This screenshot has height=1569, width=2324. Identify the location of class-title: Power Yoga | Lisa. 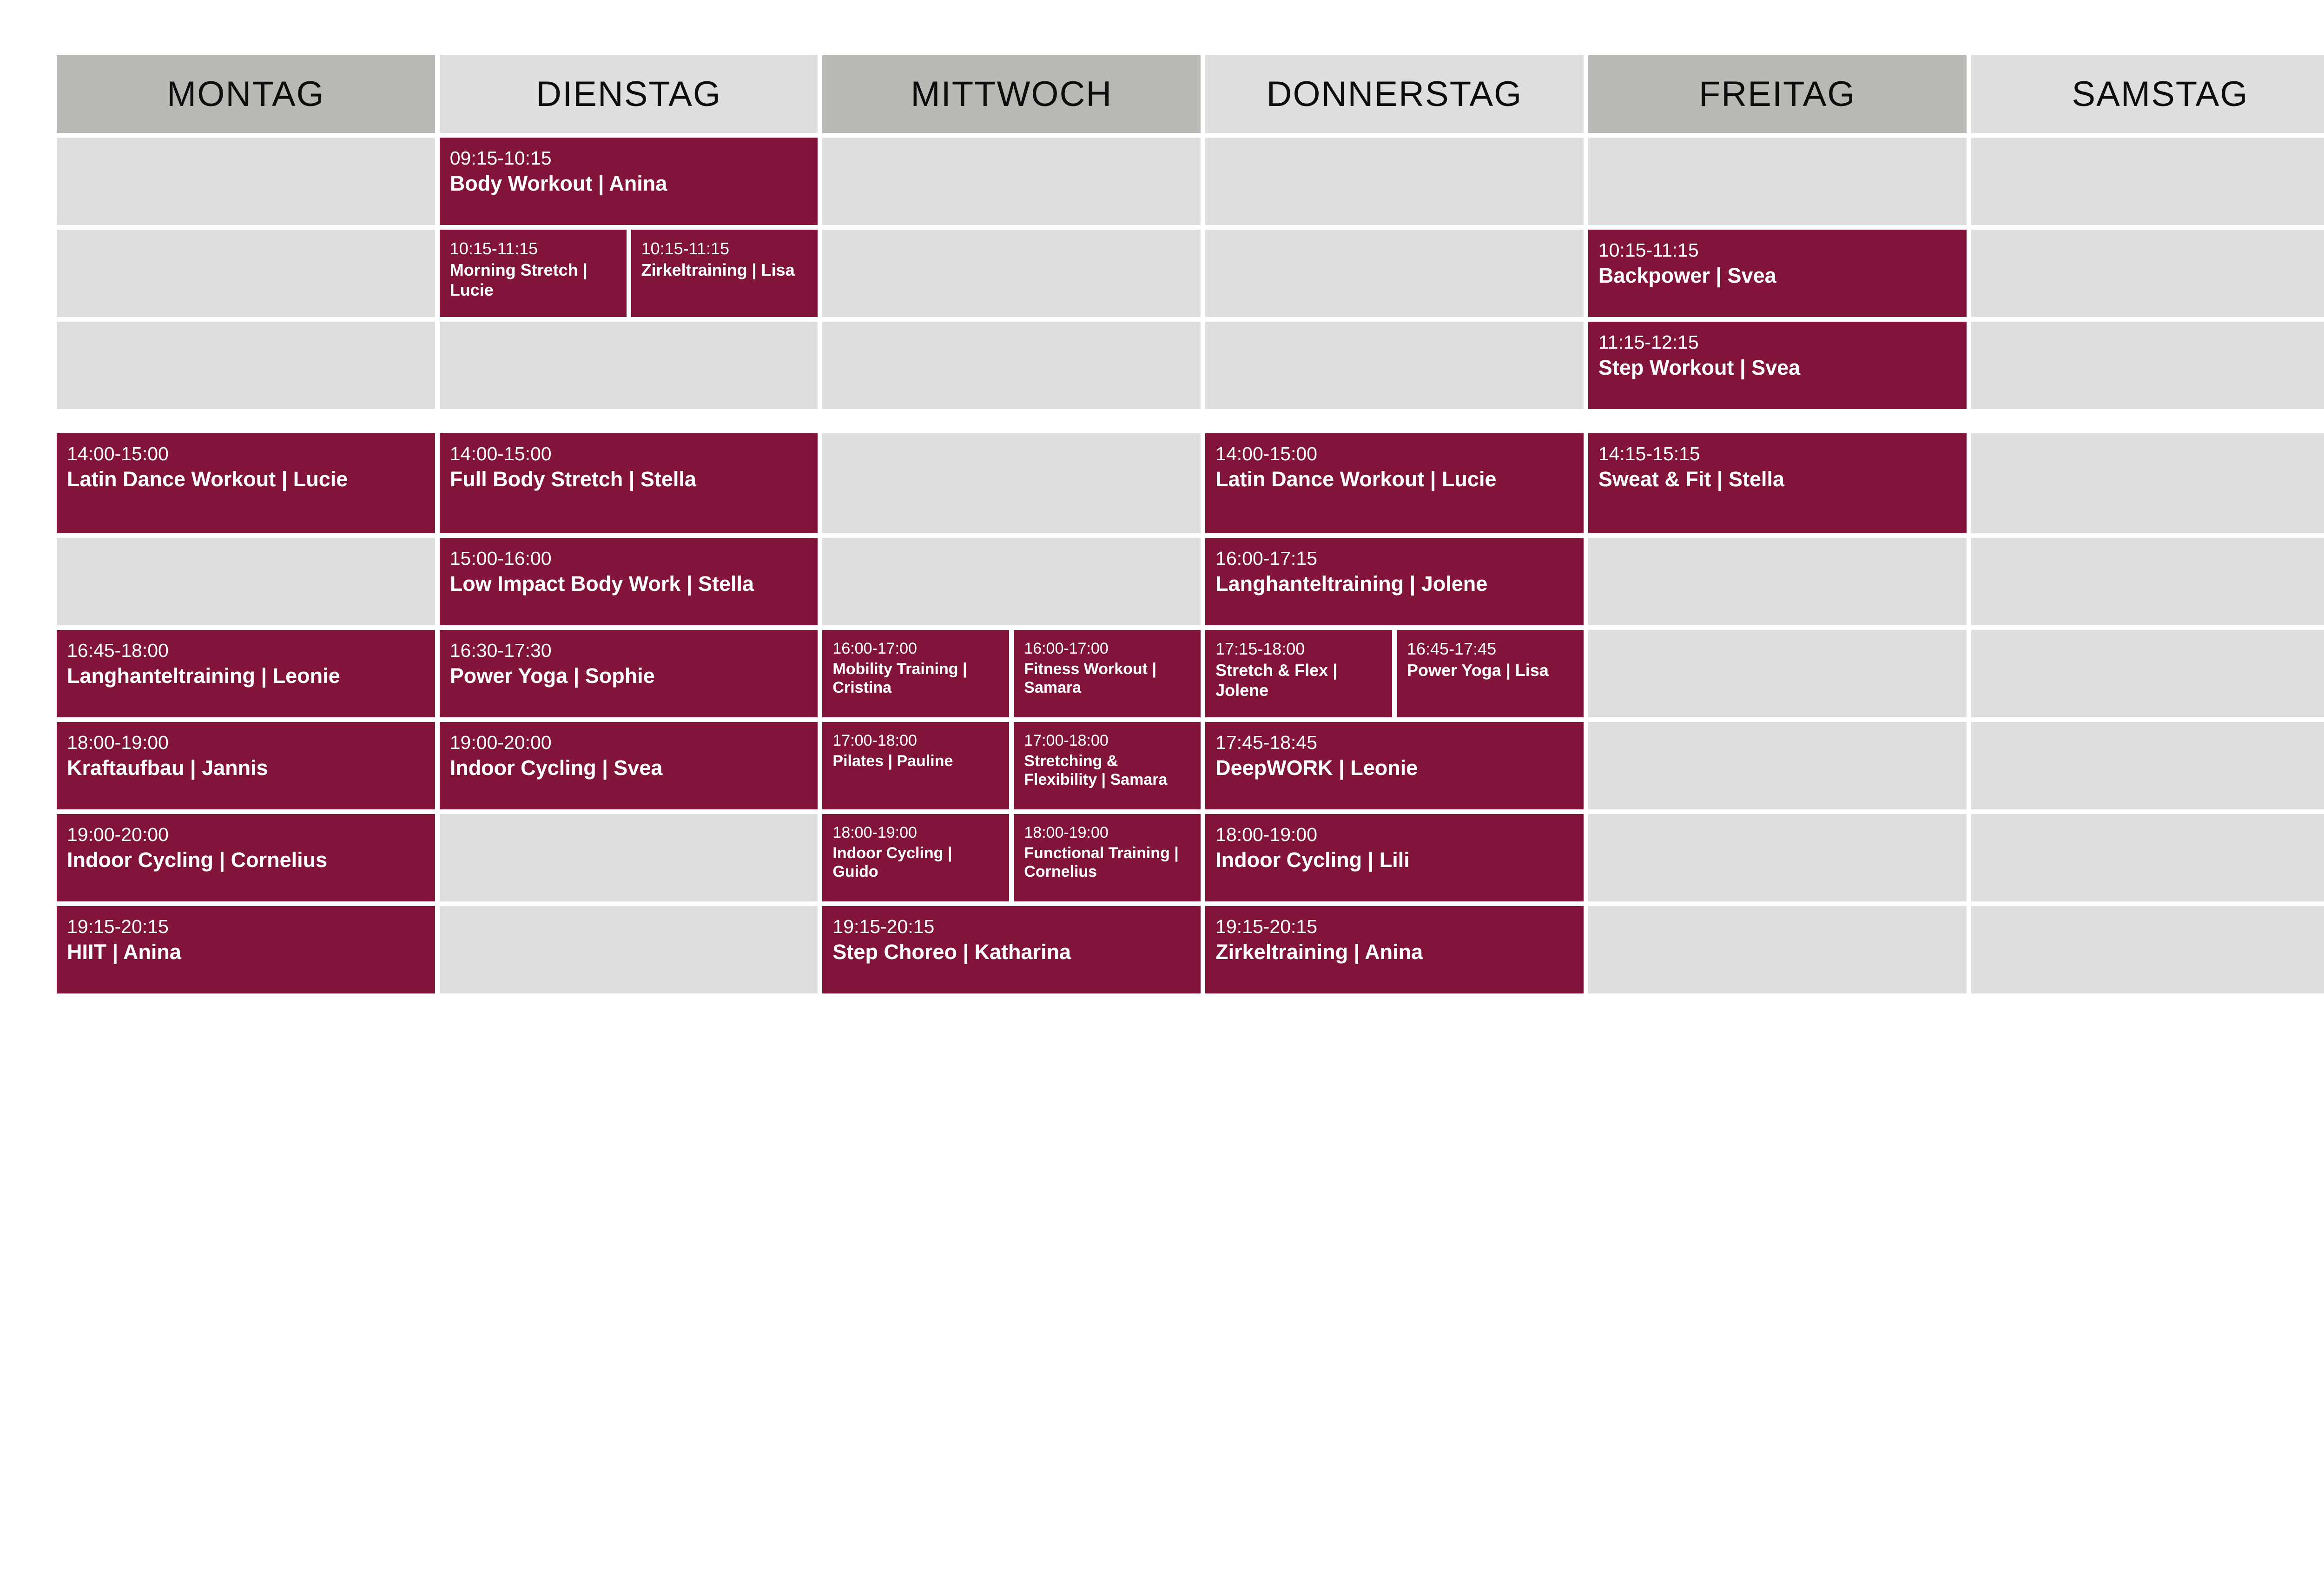
(1477, 670).